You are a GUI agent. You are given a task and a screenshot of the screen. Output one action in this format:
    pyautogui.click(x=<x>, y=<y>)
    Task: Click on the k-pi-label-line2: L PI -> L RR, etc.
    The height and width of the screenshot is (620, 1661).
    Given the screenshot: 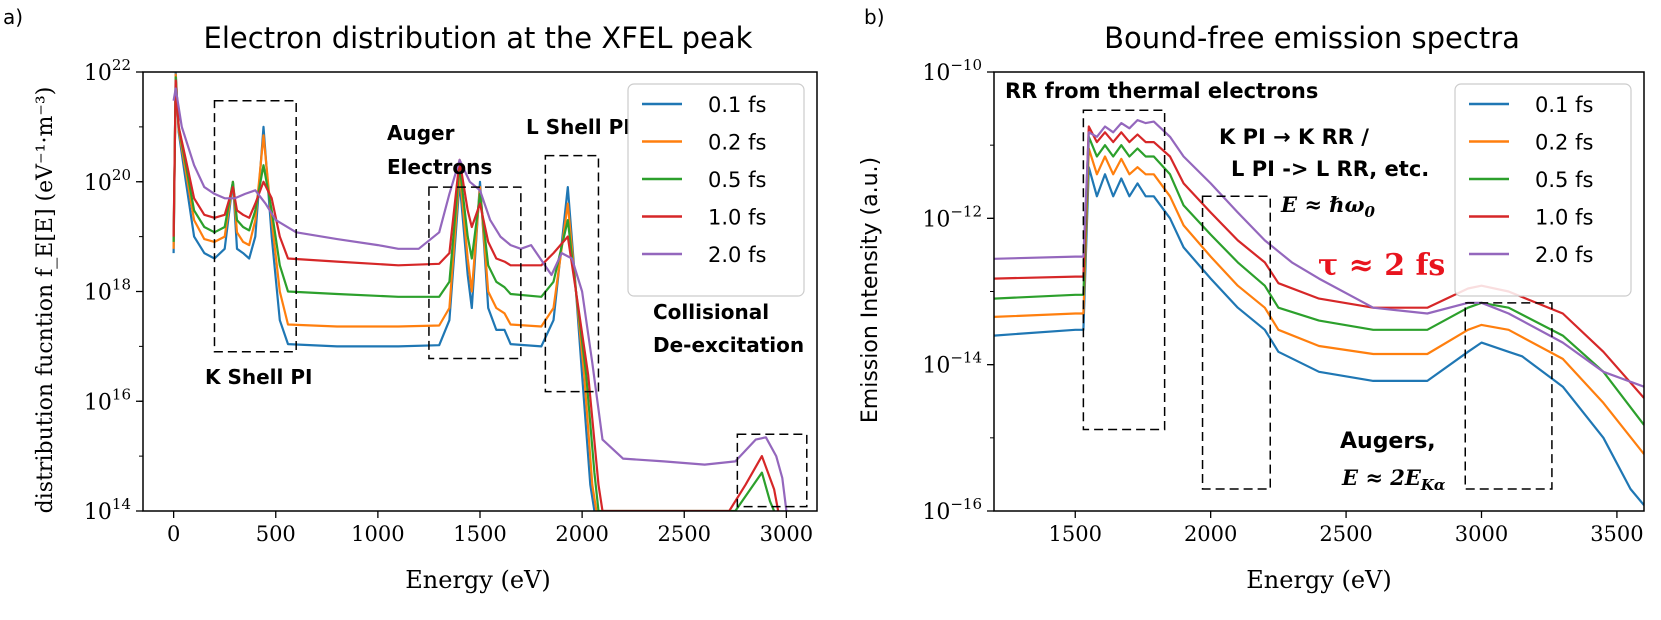 What is the action you would take?
    pyautogui.click(x=1330, y=169)
    